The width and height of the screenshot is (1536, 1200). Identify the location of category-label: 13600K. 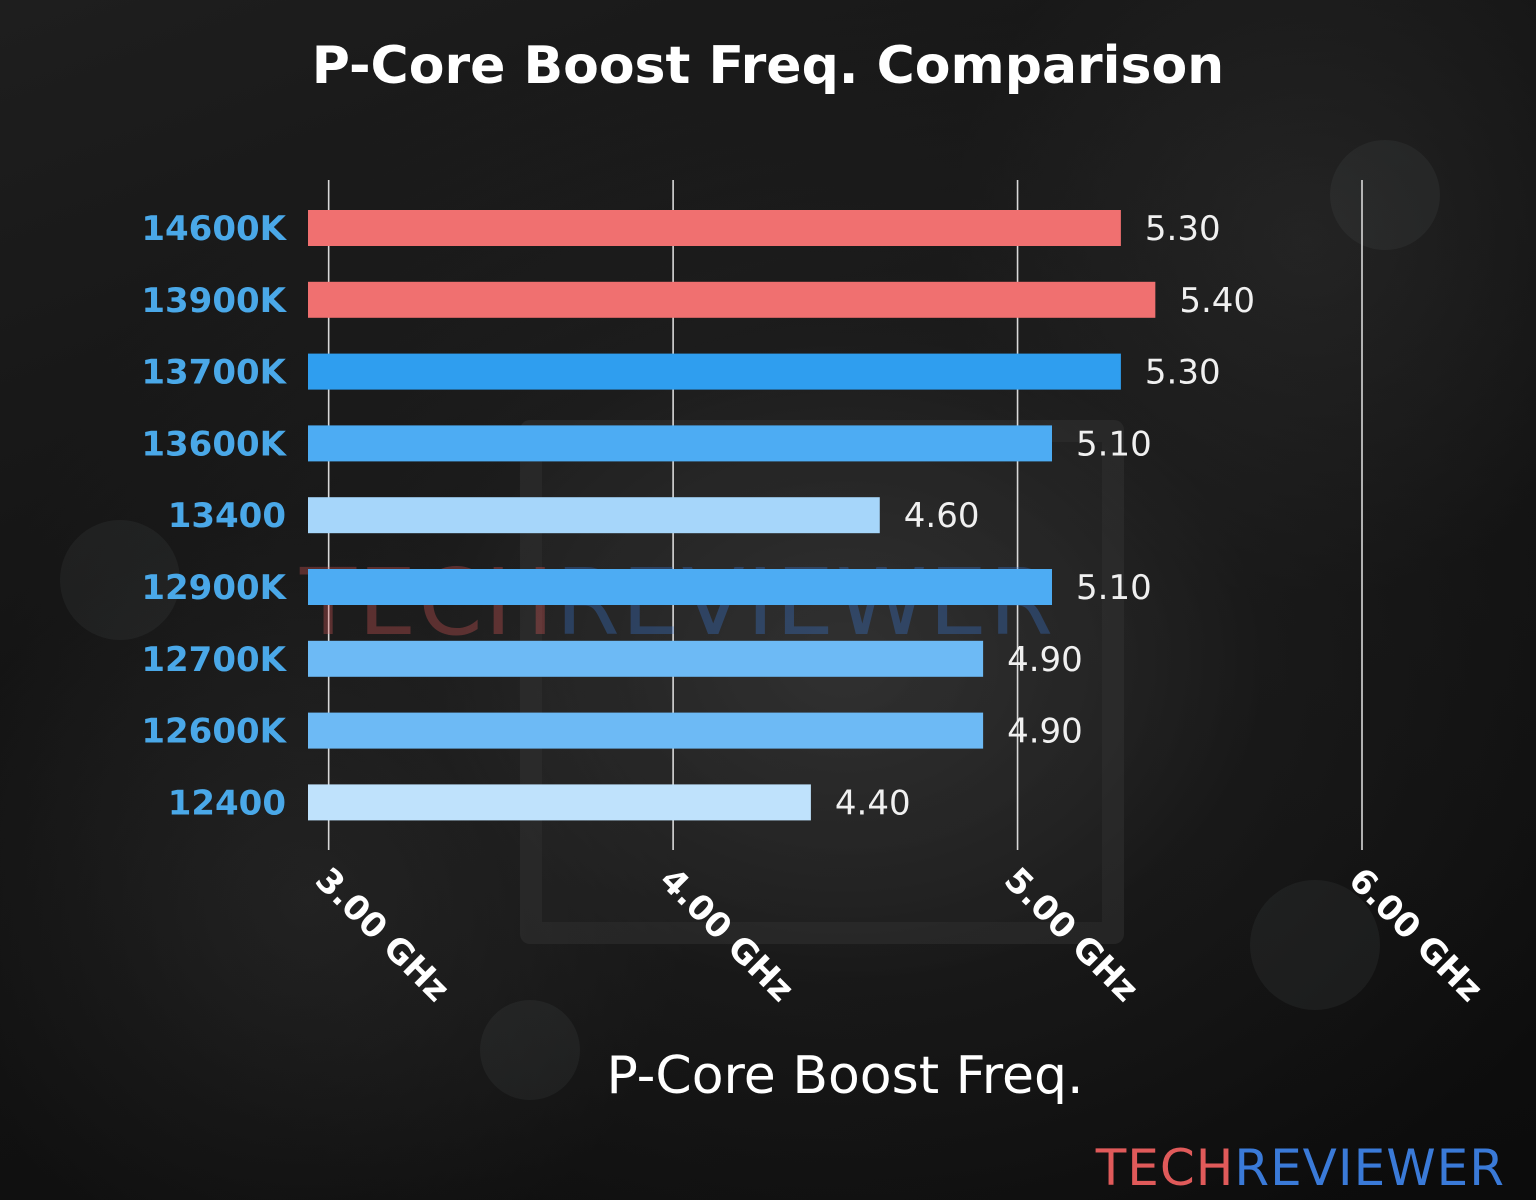
(214, 444).